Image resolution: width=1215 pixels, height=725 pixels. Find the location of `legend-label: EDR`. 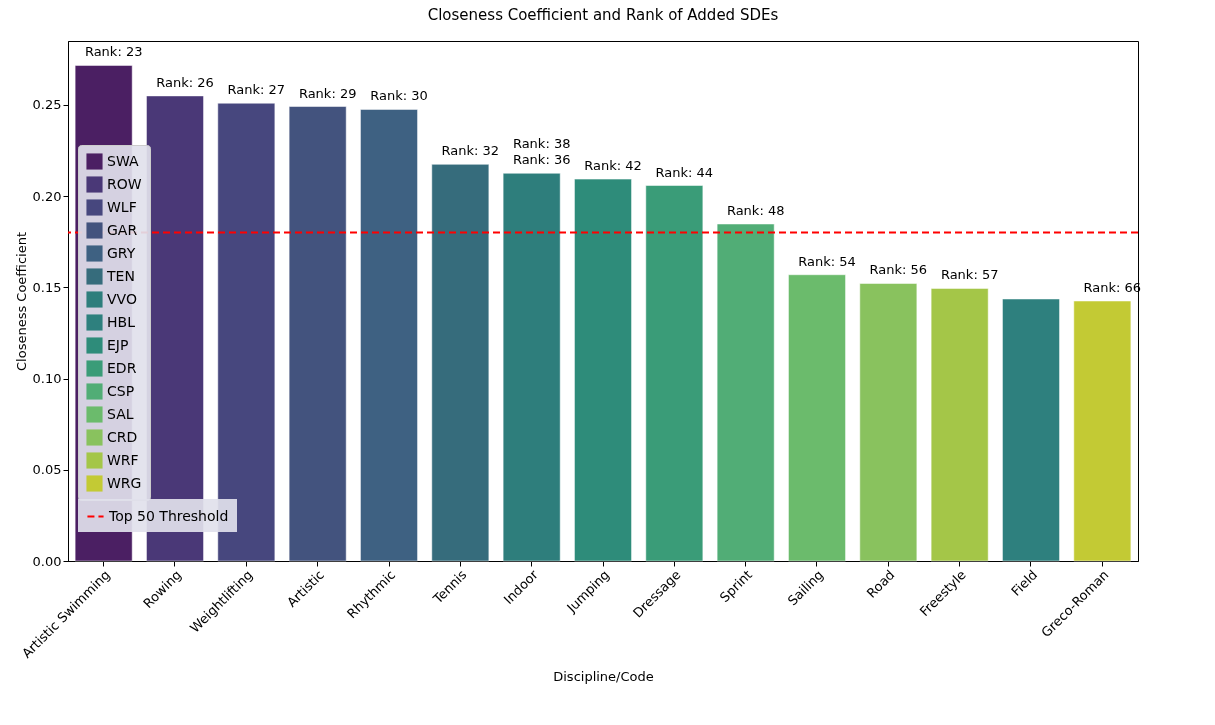

legend-label: EDR is located at coordinates (122, 367).